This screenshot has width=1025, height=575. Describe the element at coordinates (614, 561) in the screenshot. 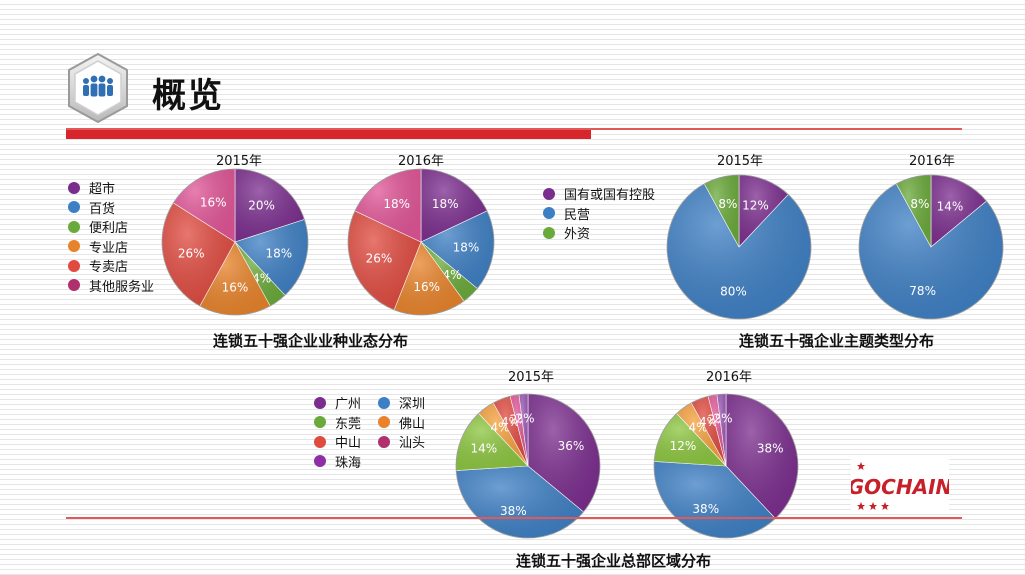

I see `chart-title-region: 连锁五十强企业总部区域分布` at that location.